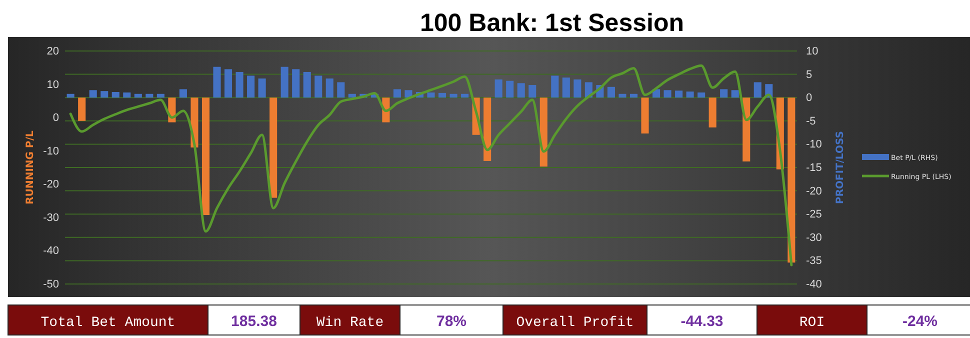 The width and height of the screenshot is (970, 338). I want to click on y2-tick-label: -10, so click(814, 144).